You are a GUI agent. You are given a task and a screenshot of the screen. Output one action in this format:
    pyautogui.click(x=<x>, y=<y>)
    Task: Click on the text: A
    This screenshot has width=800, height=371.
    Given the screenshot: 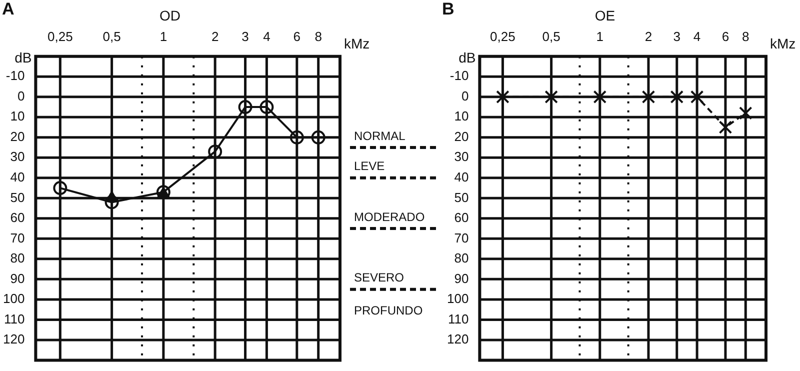 What is the action you would take?
    pyautogui.click(x=8, y=9)
    